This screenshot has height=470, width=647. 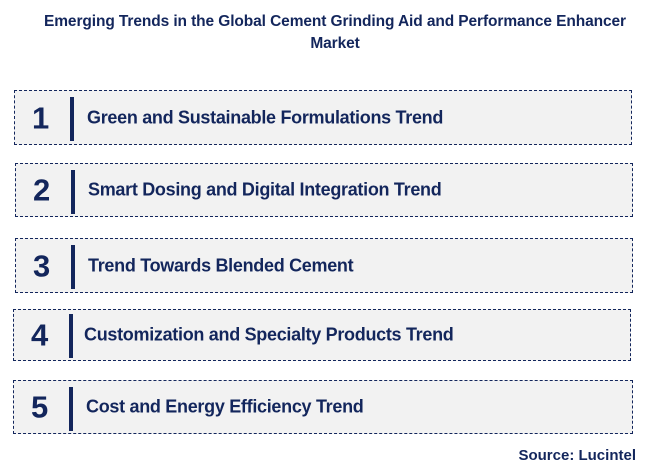 I want to click on trend-label: Green and Sustainable Formulations Trend, so click(x=265, y=117).